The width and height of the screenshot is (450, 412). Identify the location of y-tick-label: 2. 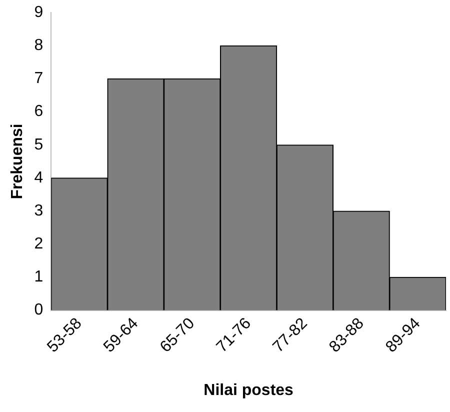
(39, 244).